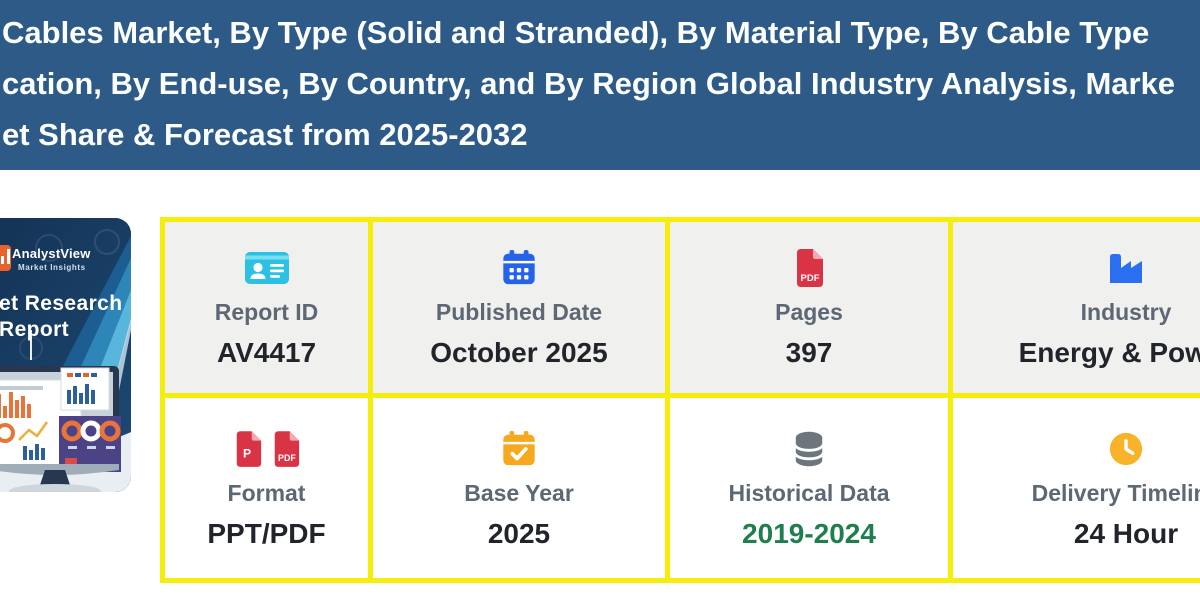  I want to click on calendar-check-icon, so click(519, 449).